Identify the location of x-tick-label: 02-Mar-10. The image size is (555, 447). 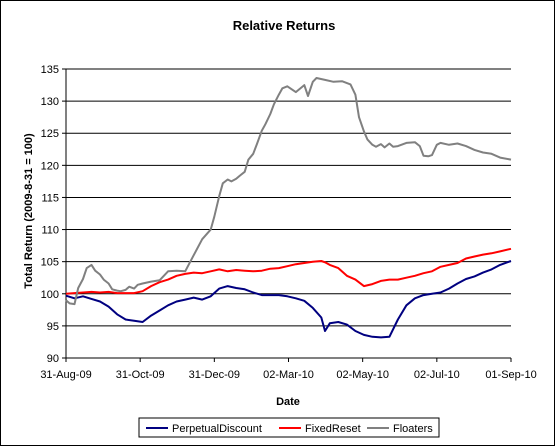
(288, 375).